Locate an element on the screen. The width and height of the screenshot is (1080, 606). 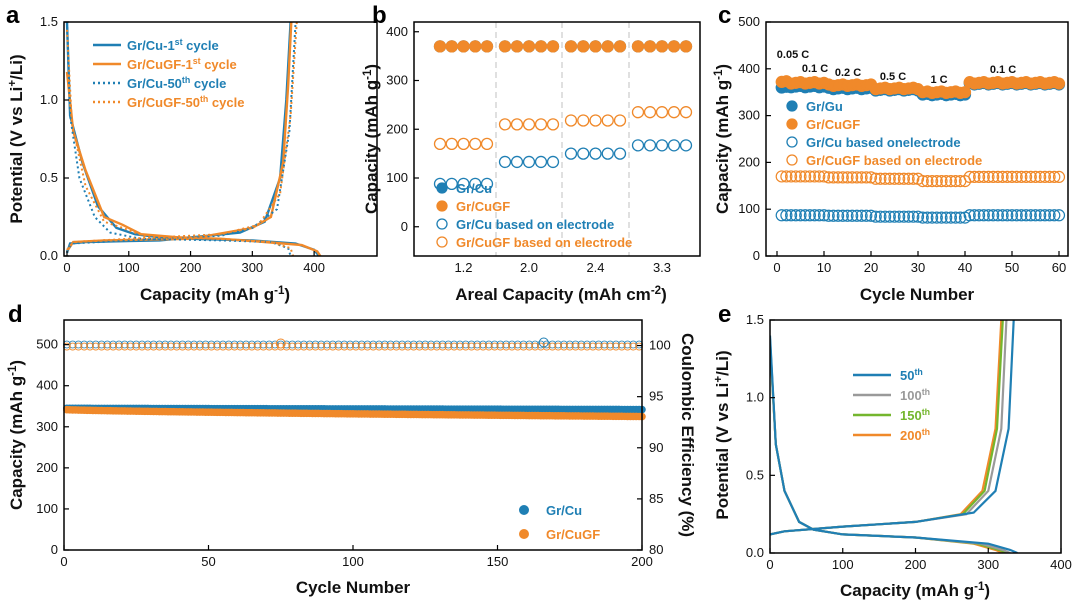
panel-c-xtick-label: 40 is located at coordinates (965, 267).